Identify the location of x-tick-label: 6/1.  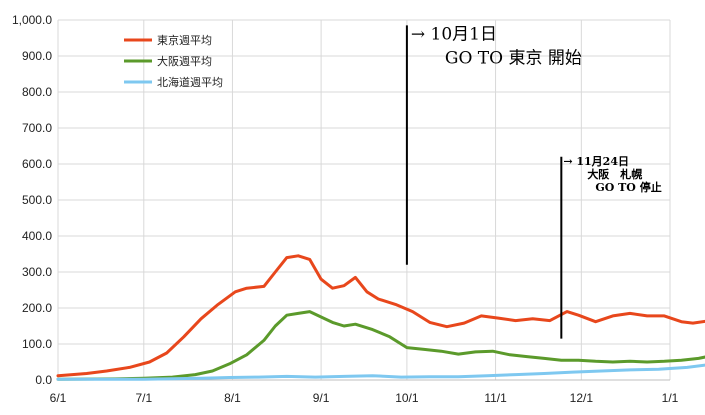
(58, 398).